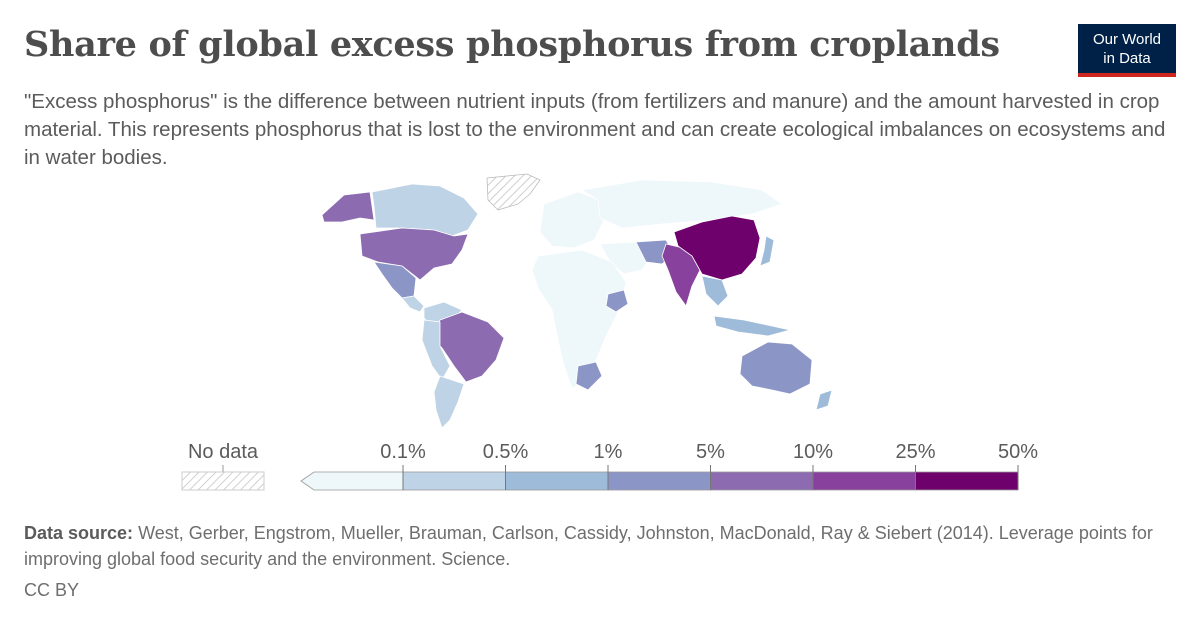 The height and width of the screenshot is (627, 1200). I want to click on owid-logo: Our World in Data, so click(1127, 50).